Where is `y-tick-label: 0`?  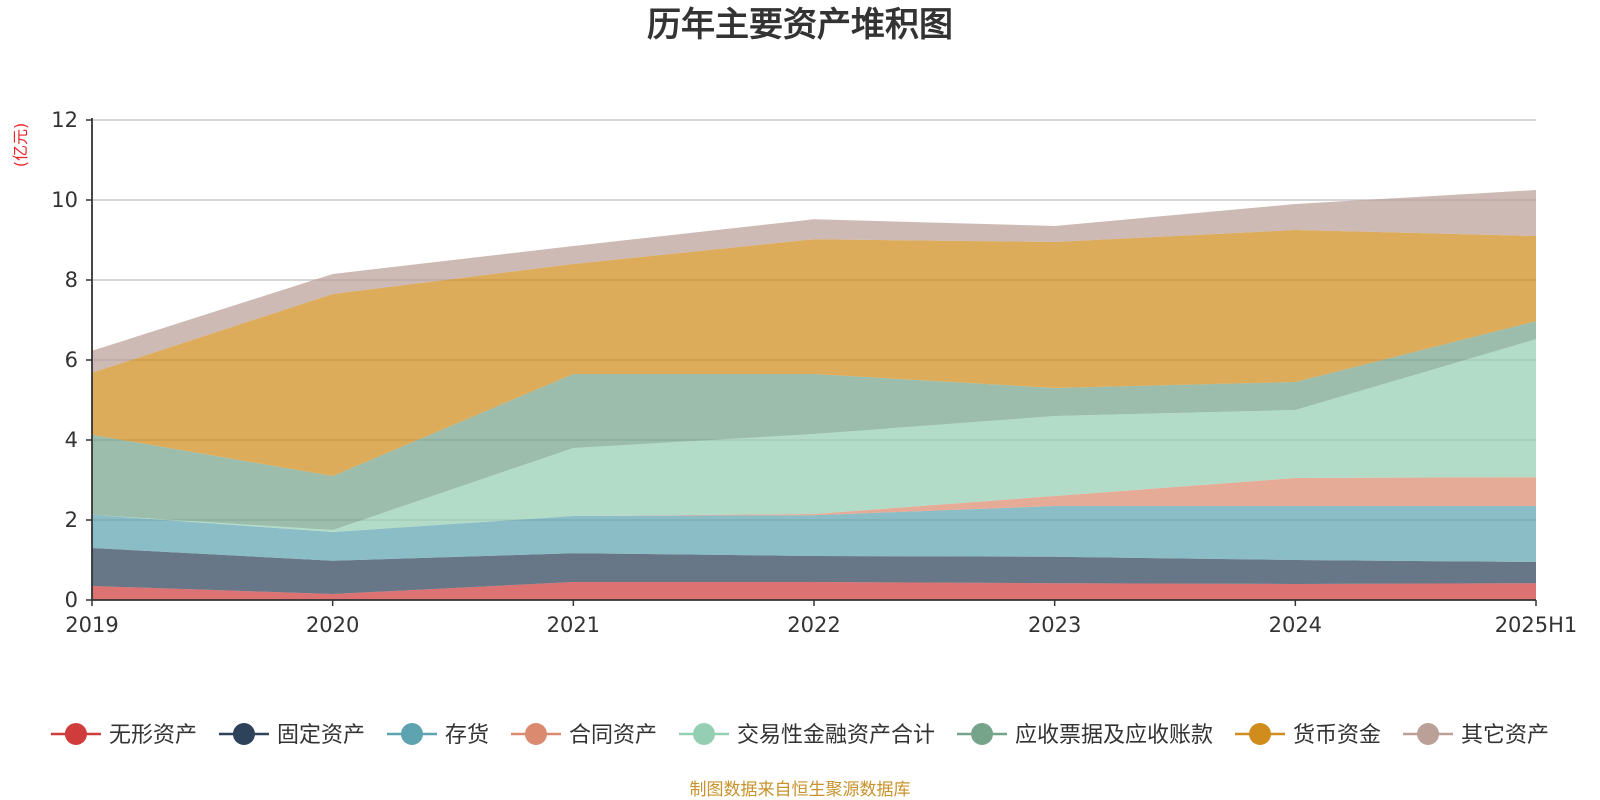 y-tick-label: 0 is located at coordinates (71, 600).